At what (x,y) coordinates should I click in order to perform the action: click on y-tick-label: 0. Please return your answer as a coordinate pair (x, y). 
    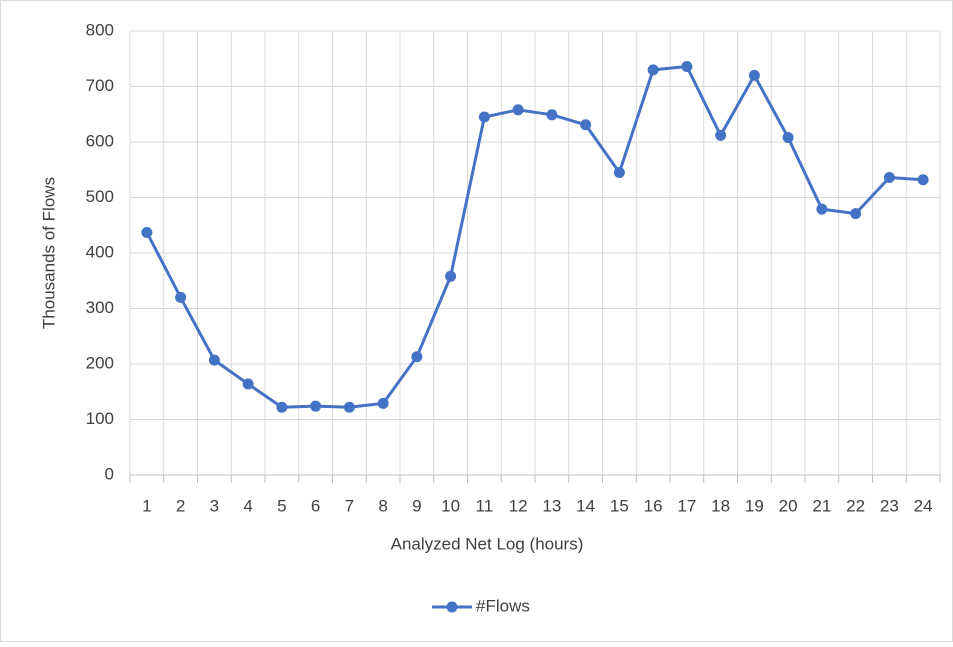
    Looking at the image, I should click on (109, 473).